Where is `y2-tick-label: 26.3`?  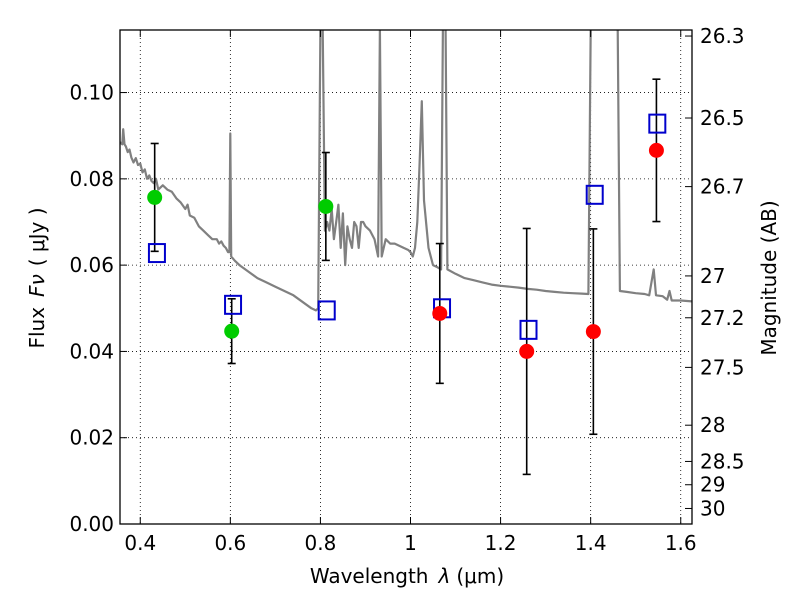 y2-tick-label: 26.3 is located at coordinates (722, 36).